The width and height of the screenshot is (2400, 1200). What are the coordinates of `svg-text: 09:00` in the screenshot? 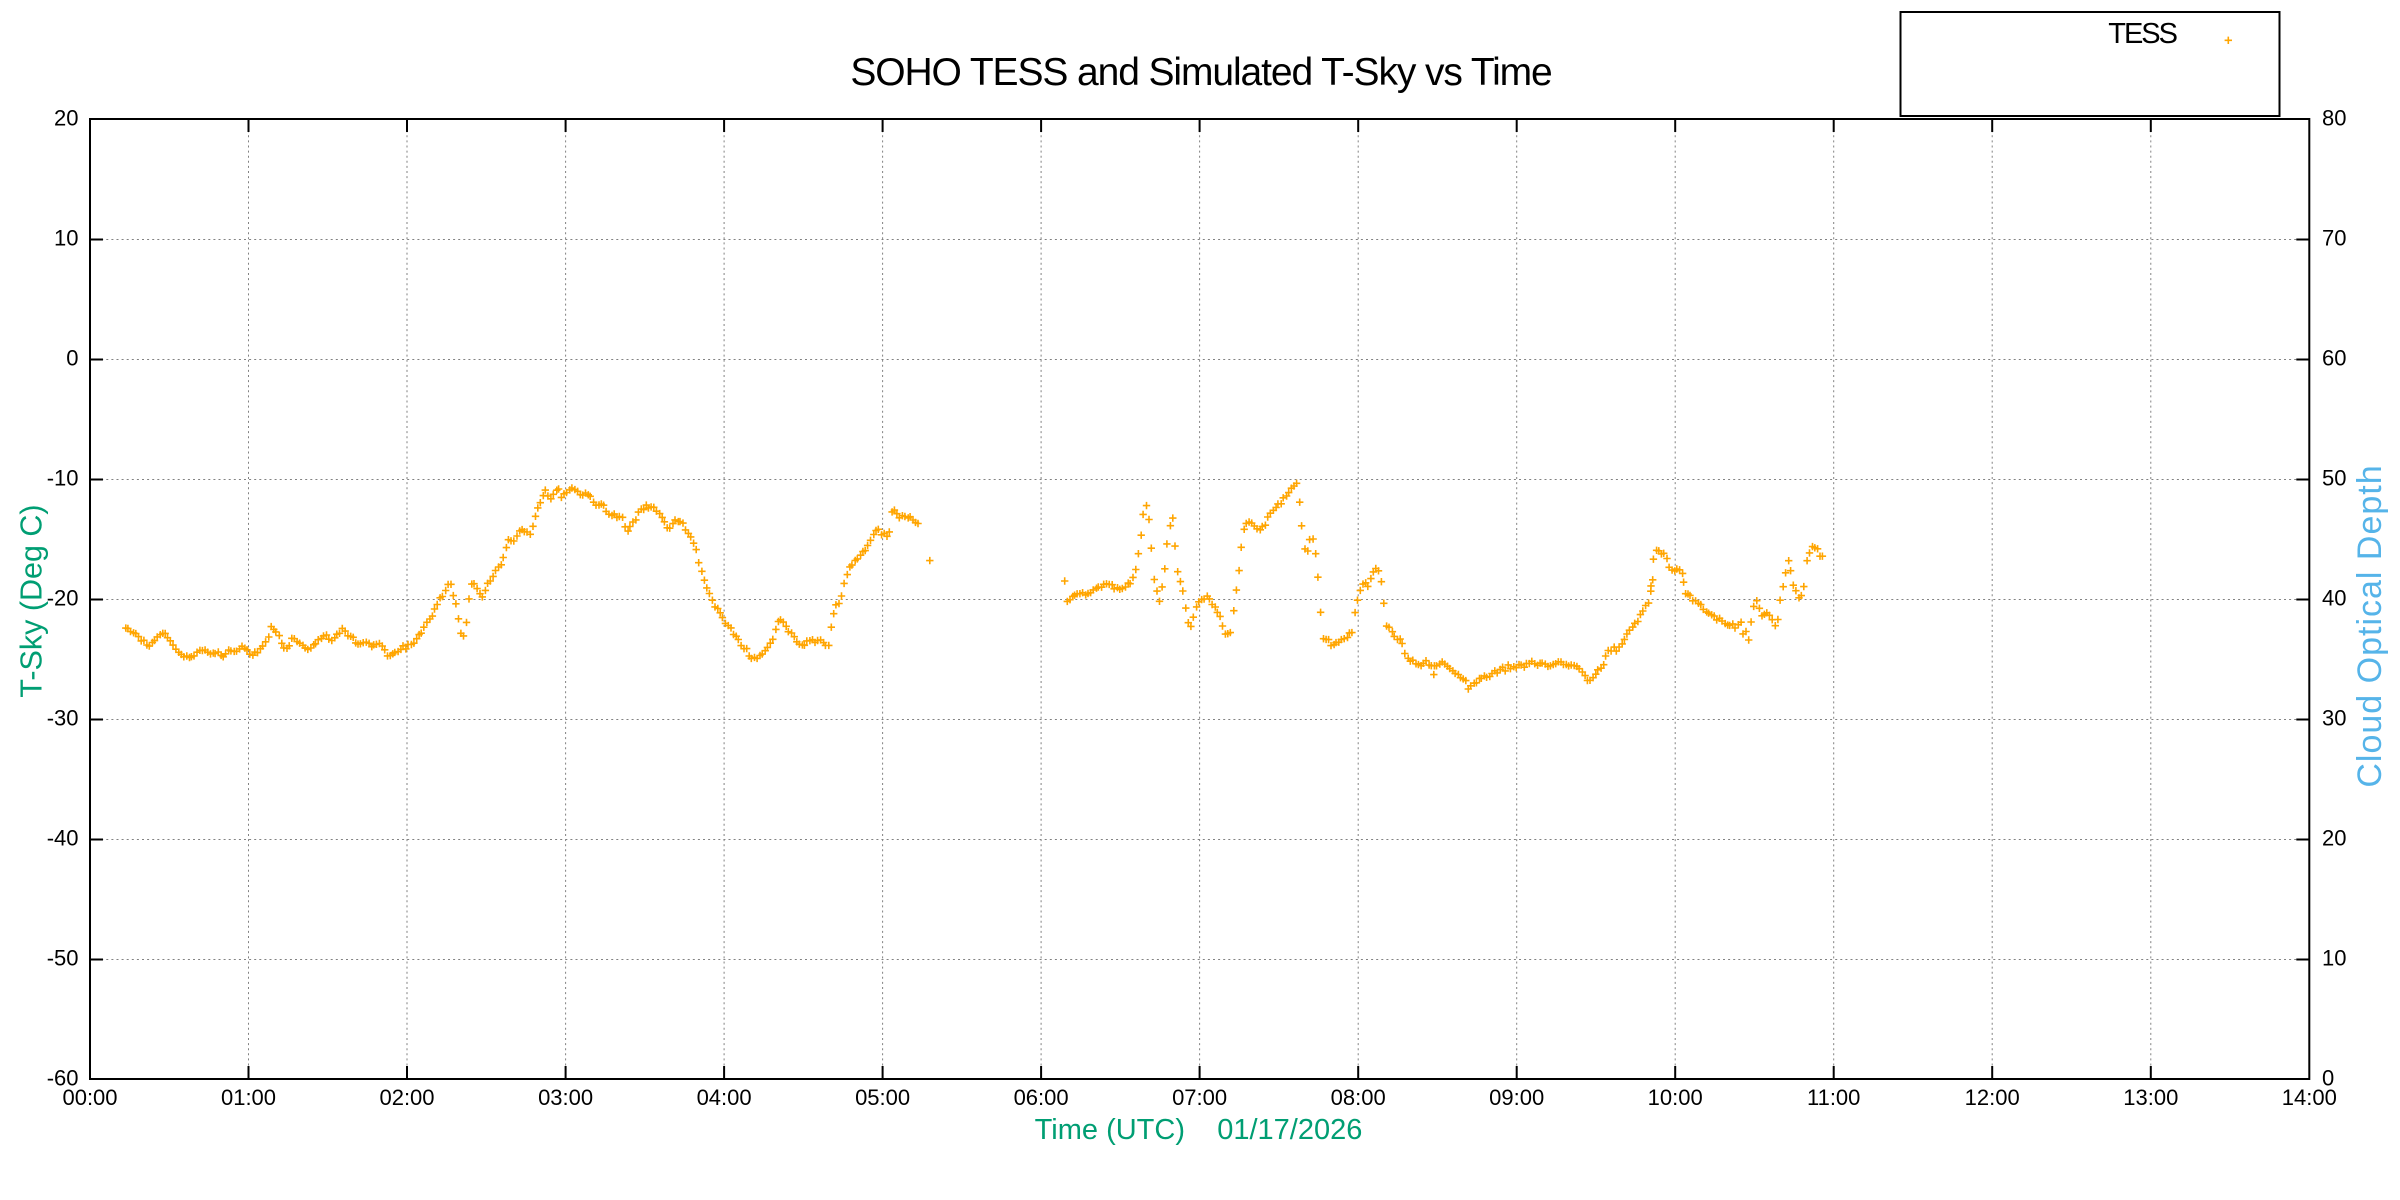 It's located at (1516, 1097).